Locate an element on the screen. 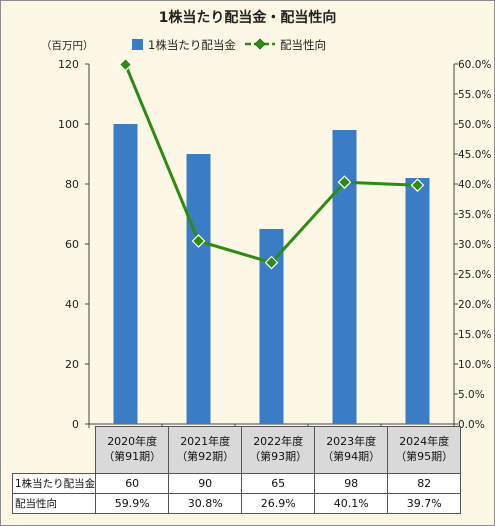  table-header-cell: 2023年度 （第94期） is located at coordinates (351, 450).